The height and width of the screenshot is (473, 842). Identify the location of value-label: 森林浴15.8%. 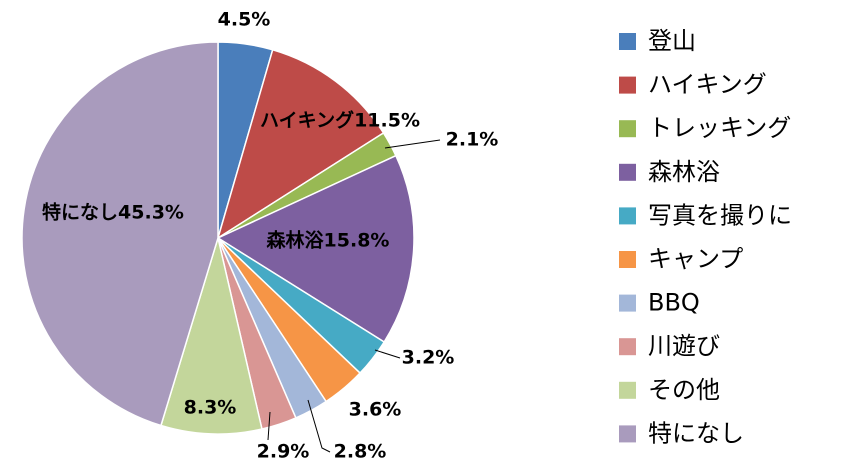
(328, 240).